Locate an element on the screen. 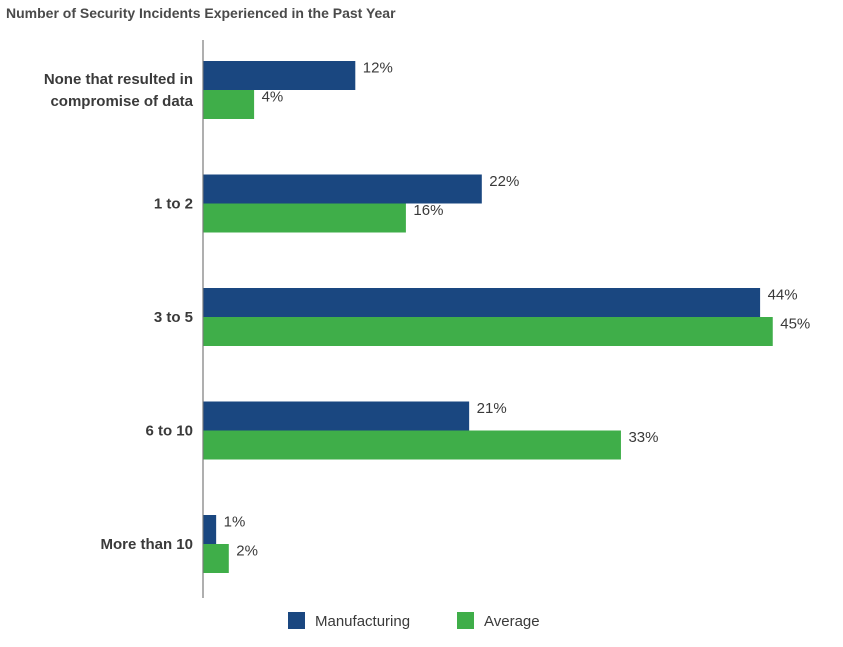 The width and height of the screenshot is (843, 647). category-label: More than 10 is located at coordinates (146, 544).